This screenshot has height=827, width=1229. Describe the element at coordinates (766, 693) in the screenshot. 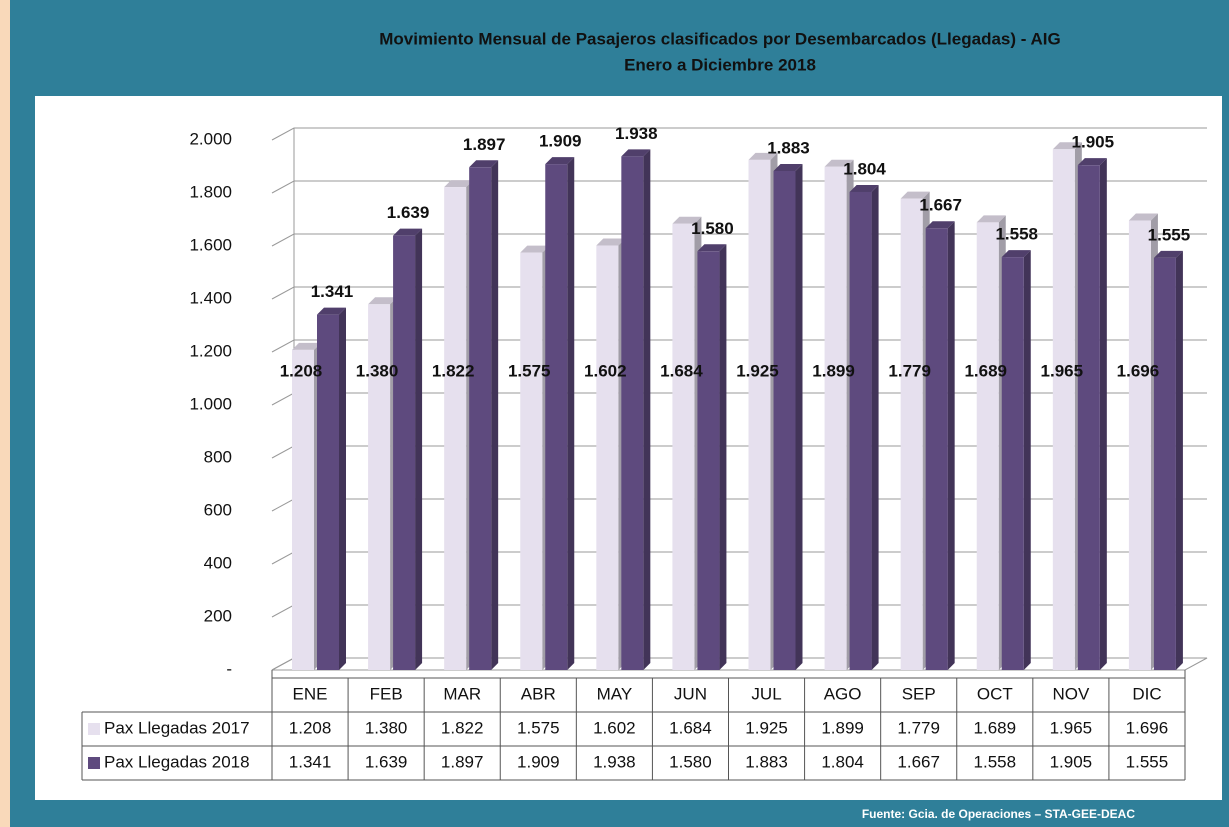

I see `x-tick-label: JUL` at that location.